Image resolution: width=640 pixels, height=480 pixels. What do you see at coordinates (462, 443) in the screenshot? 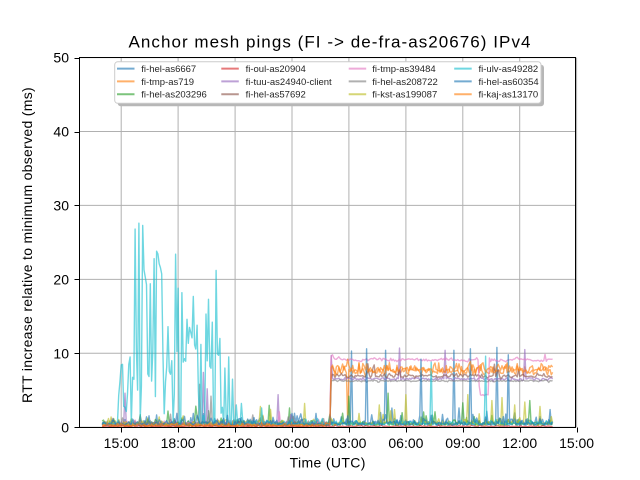
I see `svg-text: 09:00` at bounding box center [462, 443].